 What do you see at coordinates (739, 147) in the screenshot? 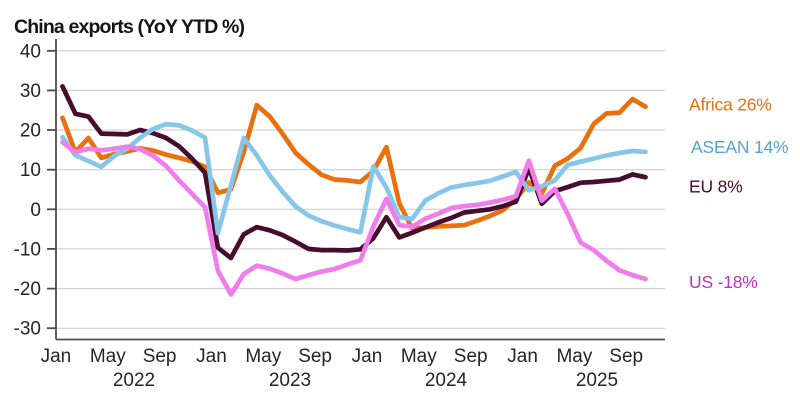
I see `svg-text: ASEAN 14%` at bounding box center [739, 147].